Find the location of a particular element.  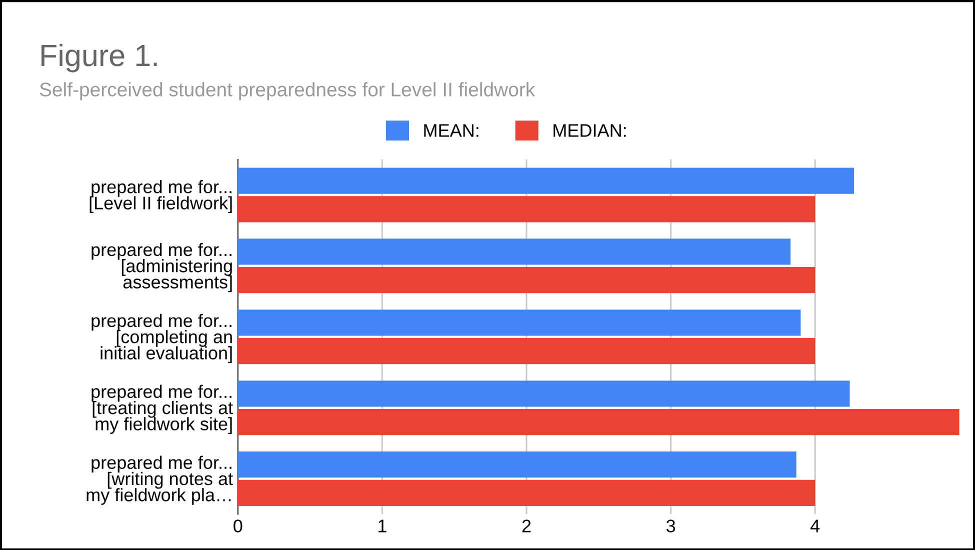

x-tick-label: 2 is located at coordinates (526, 526).